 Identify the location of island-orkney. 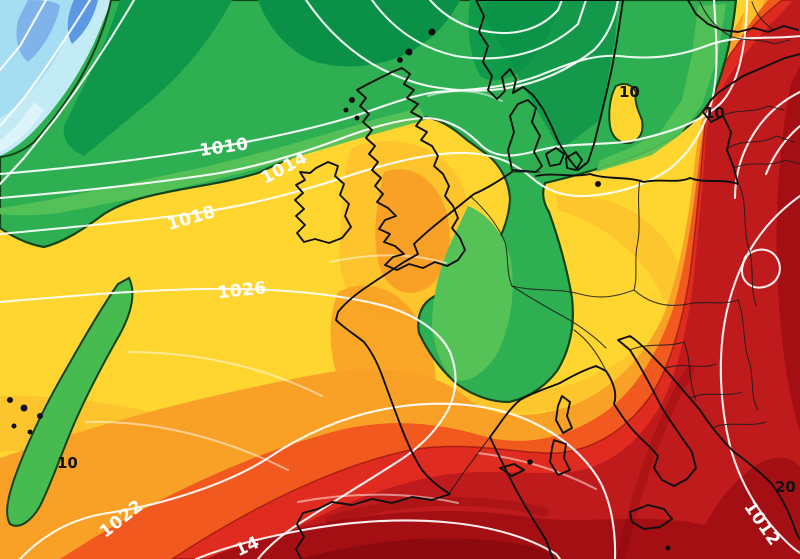
(409, 52).